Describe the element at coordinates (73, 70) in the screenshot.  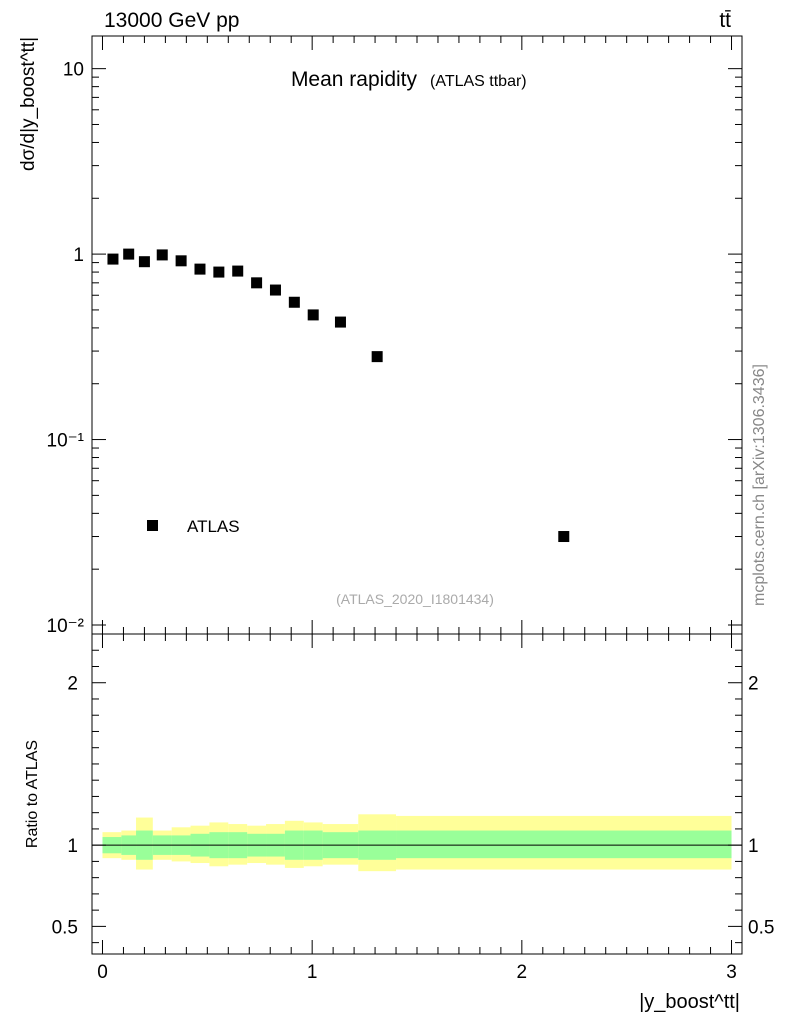
I see `main-y-tick-label: 10` at that location.